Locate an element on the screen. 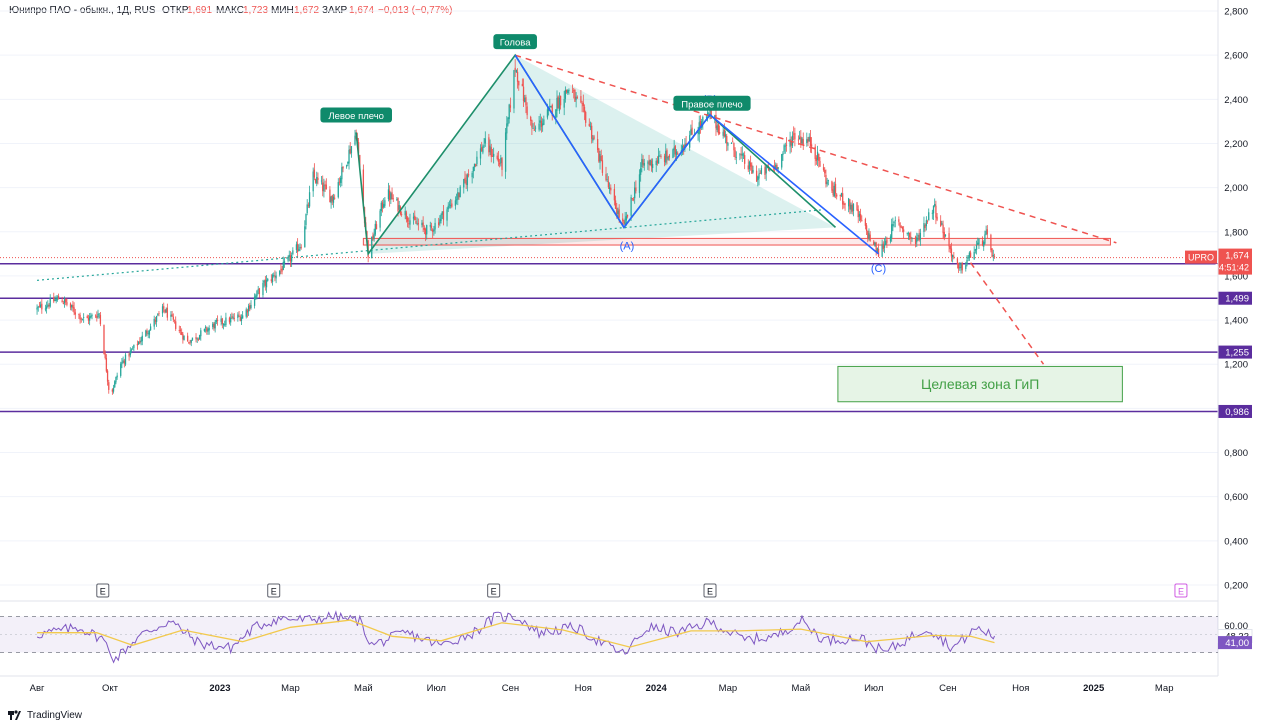 This screenshot has width=1280, height=728. rsi-line is located at coordinates (515, 637).